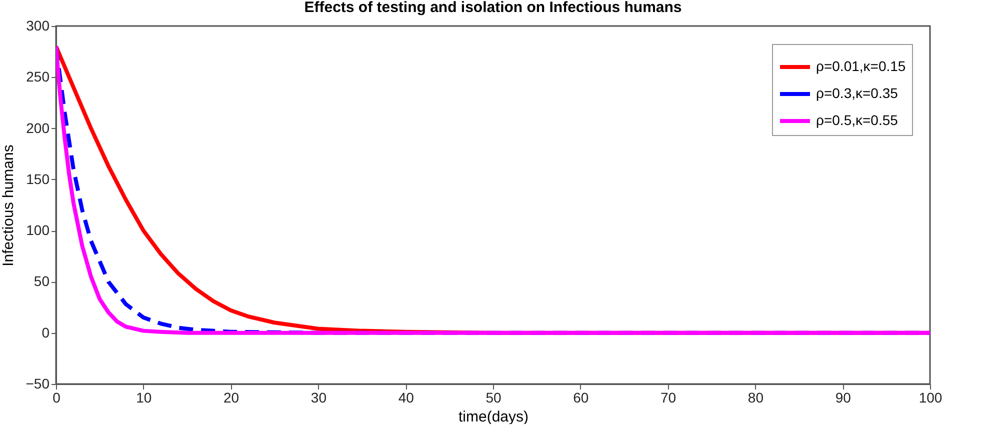  What do you see at coordinates (42, 281) in the screenshot?
I see `y-tick-label: 50` at bounding box center [42, 281].